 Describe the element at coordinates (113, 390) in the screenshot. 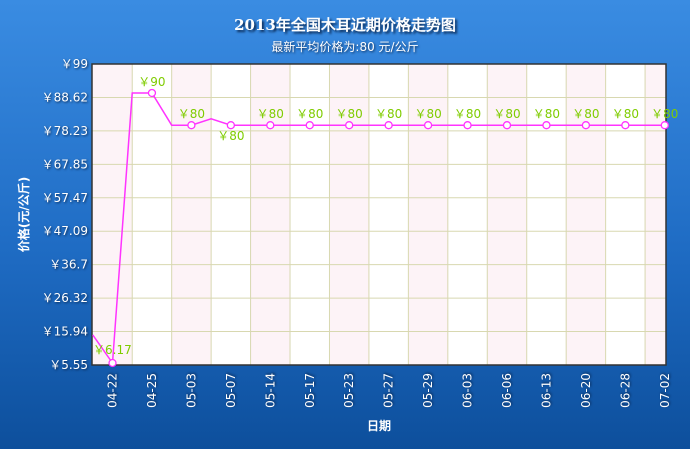

I see `x-tick-label: 04-22` at that location.